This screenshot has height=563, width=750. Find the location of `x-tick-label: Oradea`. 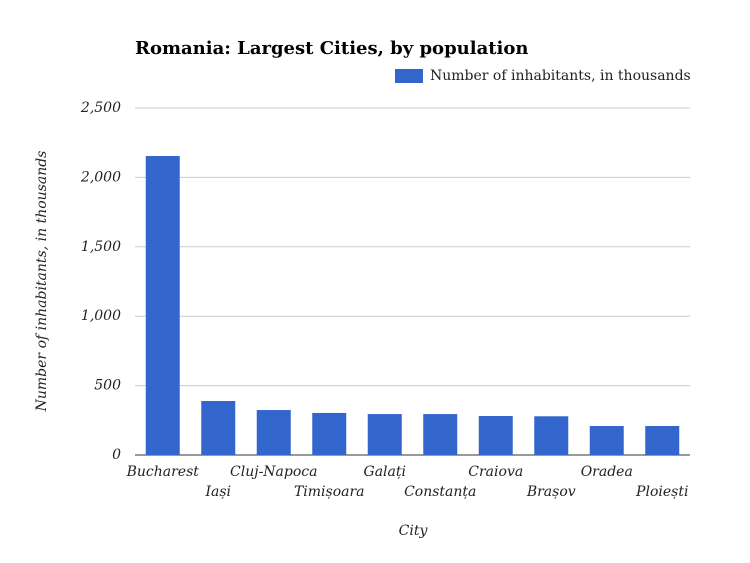

x-tick-label: Oradea is located at coordinates (607, 472).